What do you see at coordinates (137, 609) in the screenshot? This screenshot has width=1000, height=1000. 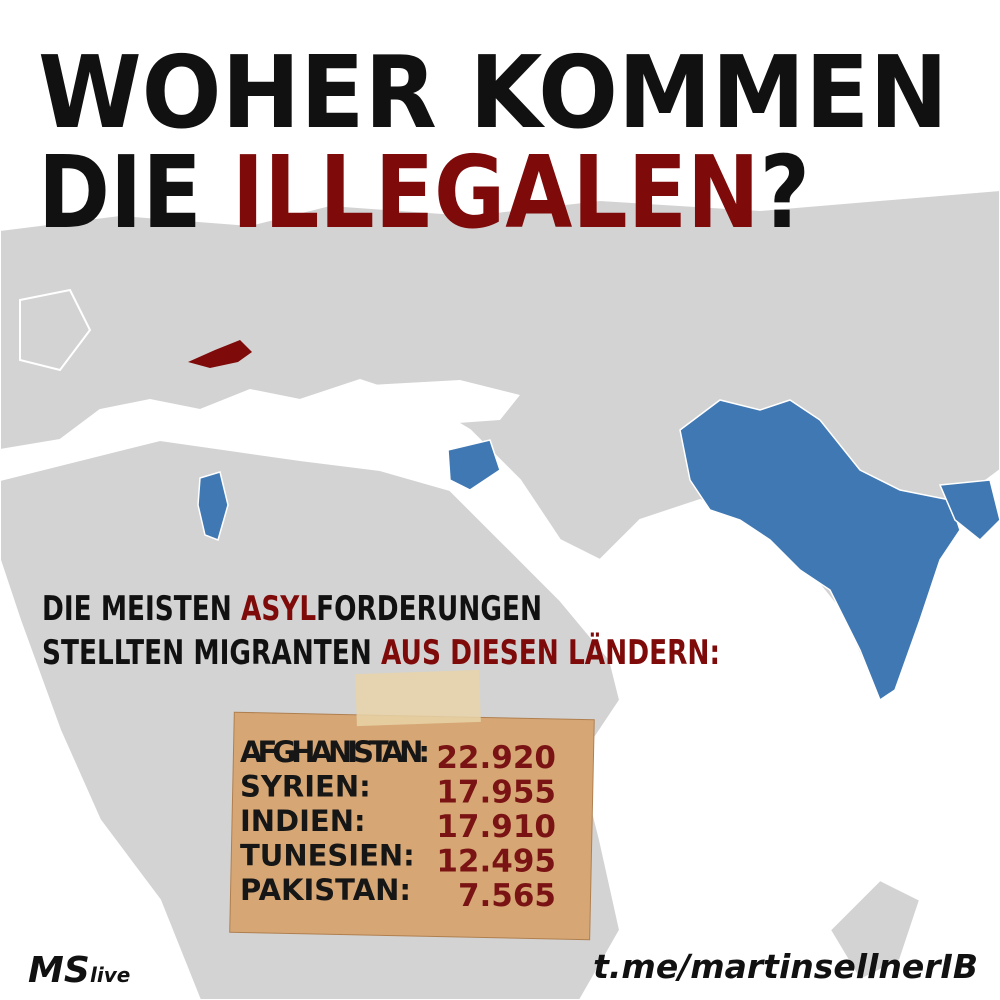 I see `subtitle-part: DIE MEISTEN` at bounding box center [137, 609].